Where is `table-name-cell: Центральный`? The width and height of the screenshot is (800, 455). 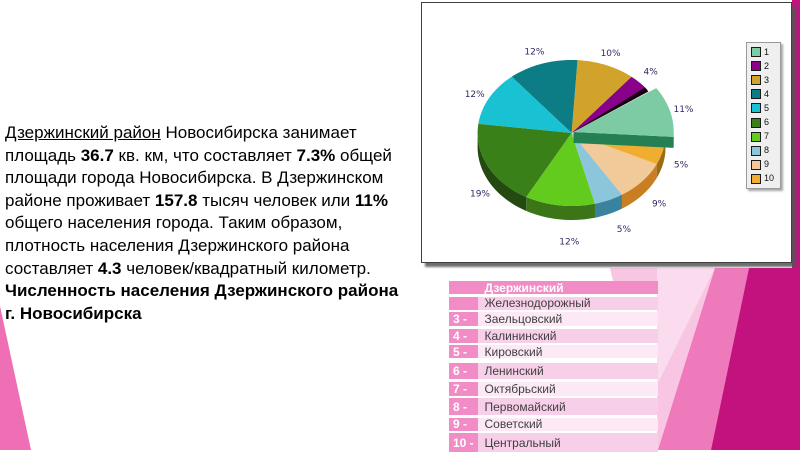 table-name-cell: Центральный is located at coordinates (568, 442).